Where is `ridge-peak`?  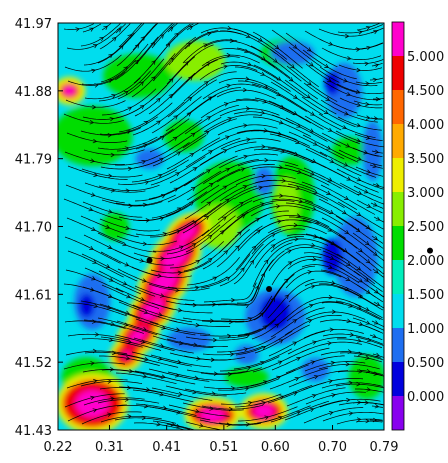 ridge-peak is located at coordinates (163, 283).